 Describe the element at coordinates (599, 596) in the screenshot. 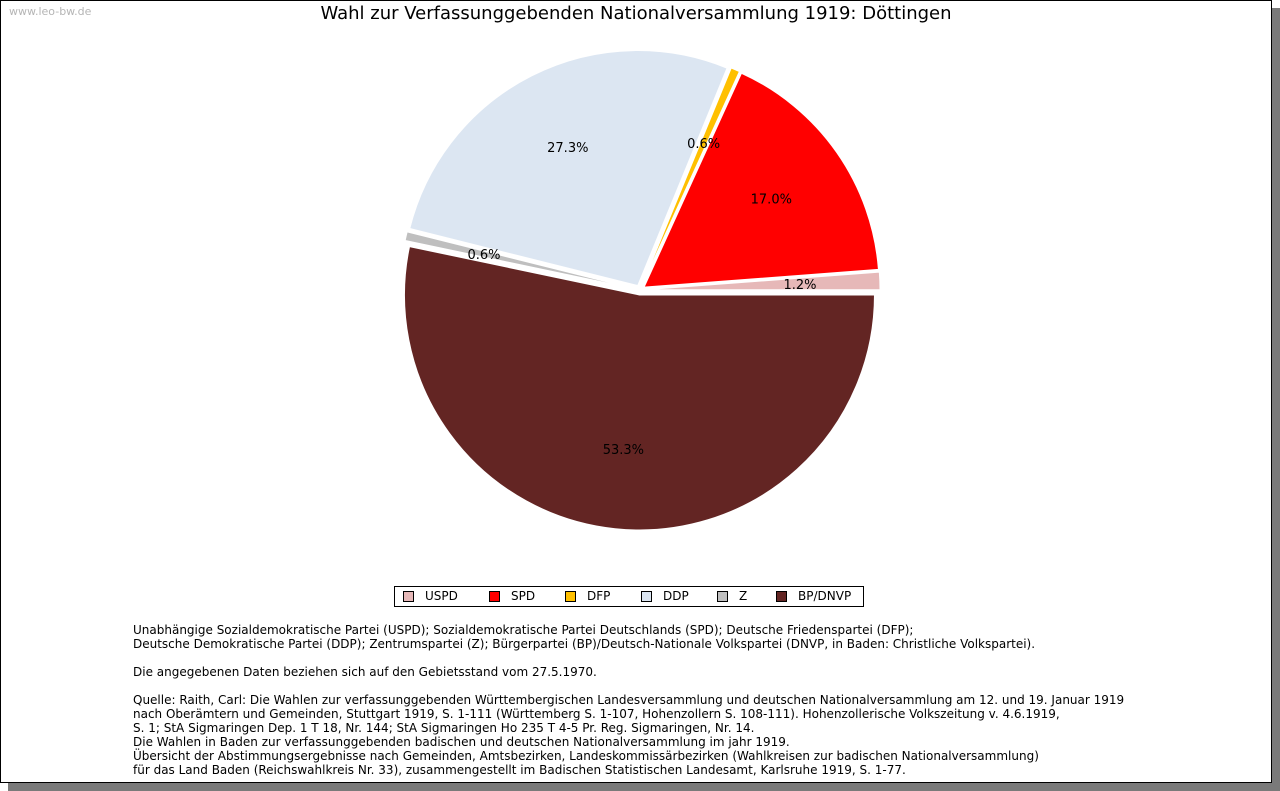

I see `legend-label-dfp: DFP` at that location.